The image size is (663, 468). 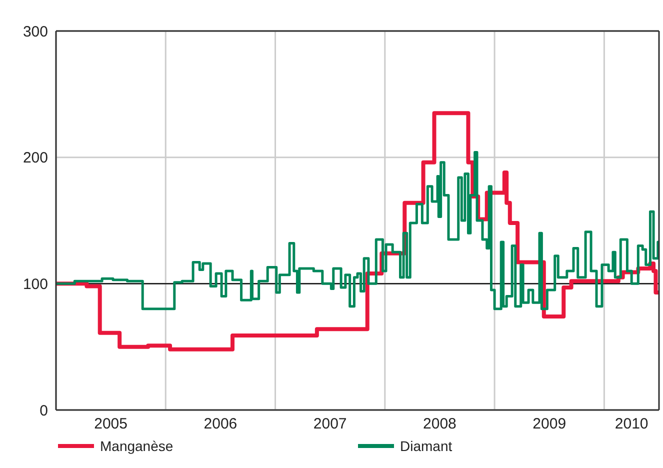 I want to click on legend-label: Manganèse, so click(x=137, y=446).